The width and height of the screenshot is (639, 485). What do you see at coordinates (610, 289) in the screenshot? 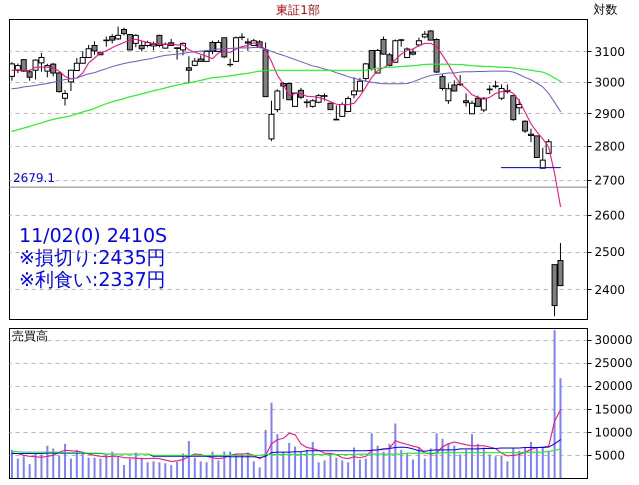
I see `y-tick-label: 2400` at bounding box center [610, 289].